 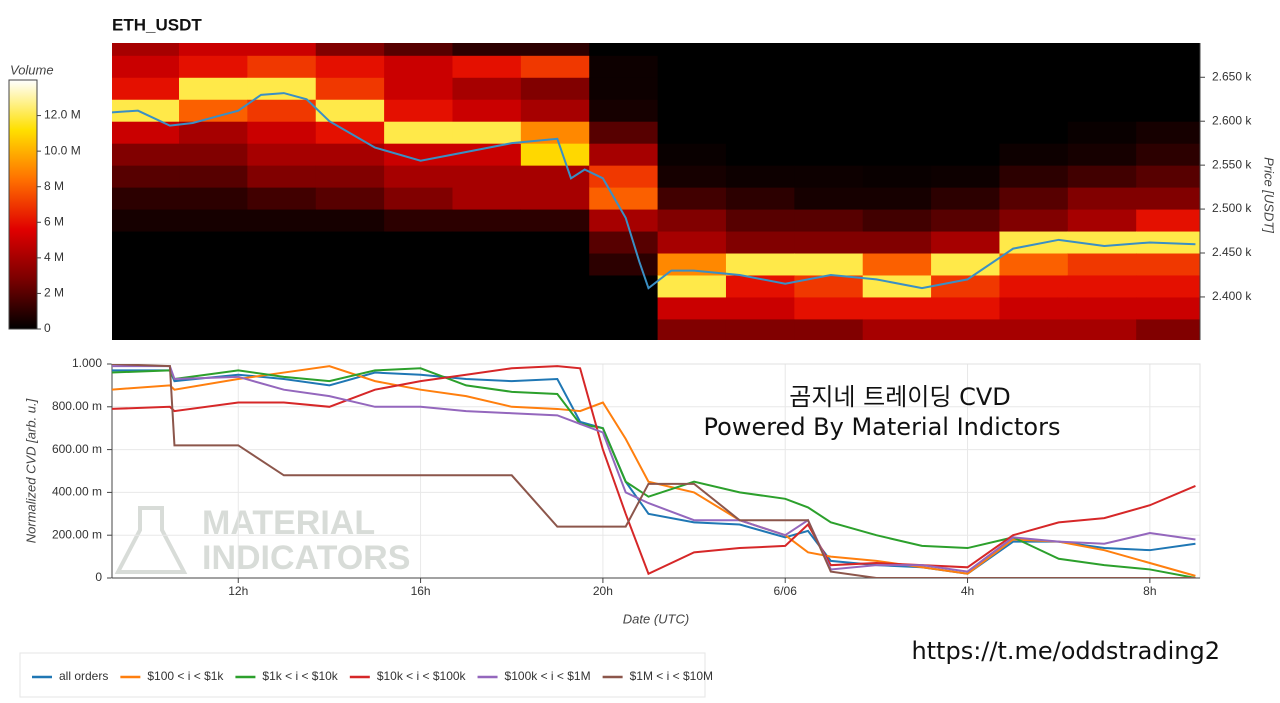 I want to click on y-axis-title: Normalized CVD [arb. u.], so click(x=30, y=470).